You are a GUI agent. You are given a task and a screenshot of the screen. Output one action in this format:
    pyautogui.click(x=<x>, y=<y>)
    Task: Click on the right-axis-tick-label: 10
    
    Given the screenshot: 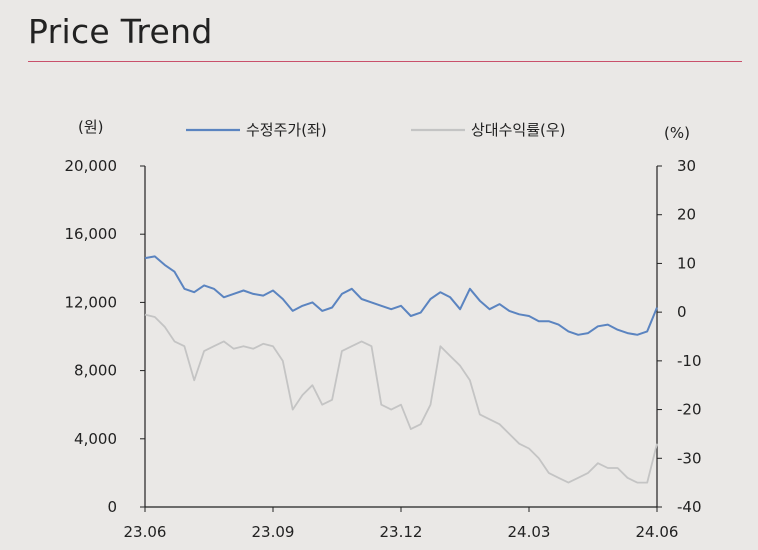 What is the action you would take?
    pyautogui.click(x=686, y=263)
    